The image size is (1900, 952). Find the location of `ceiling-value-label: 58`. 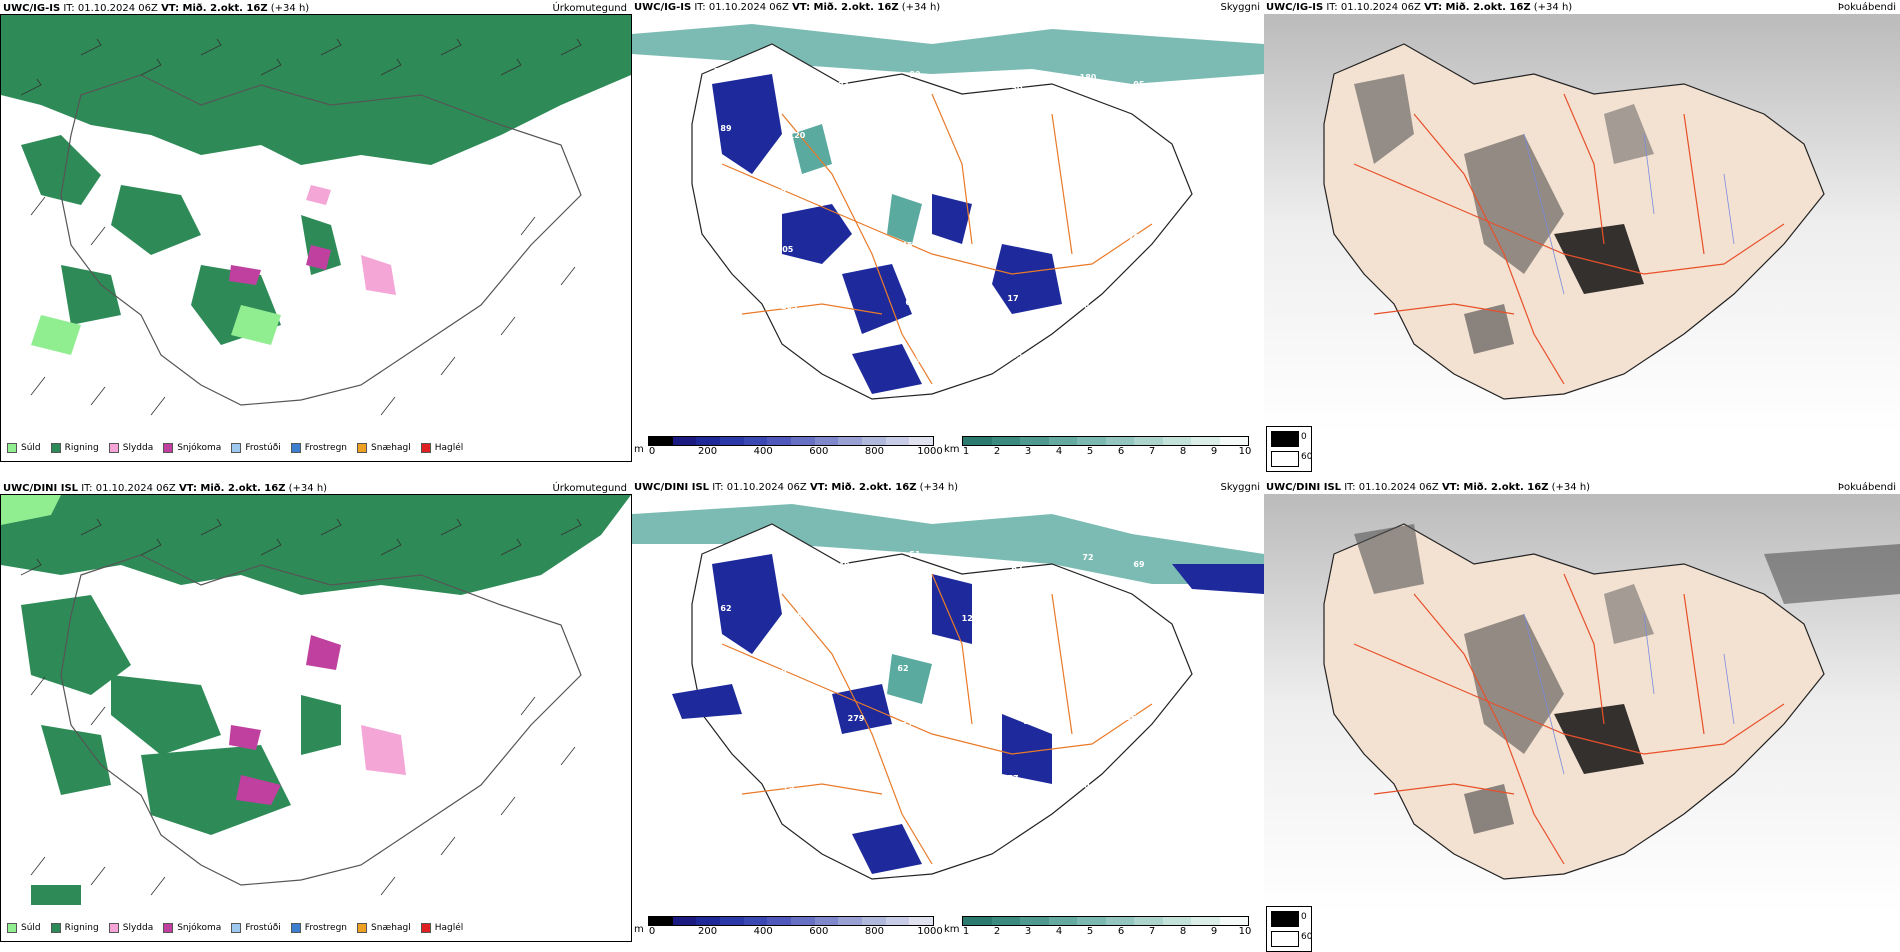

ceiling-value-label: 58 is located at coordinates (1029, 721).